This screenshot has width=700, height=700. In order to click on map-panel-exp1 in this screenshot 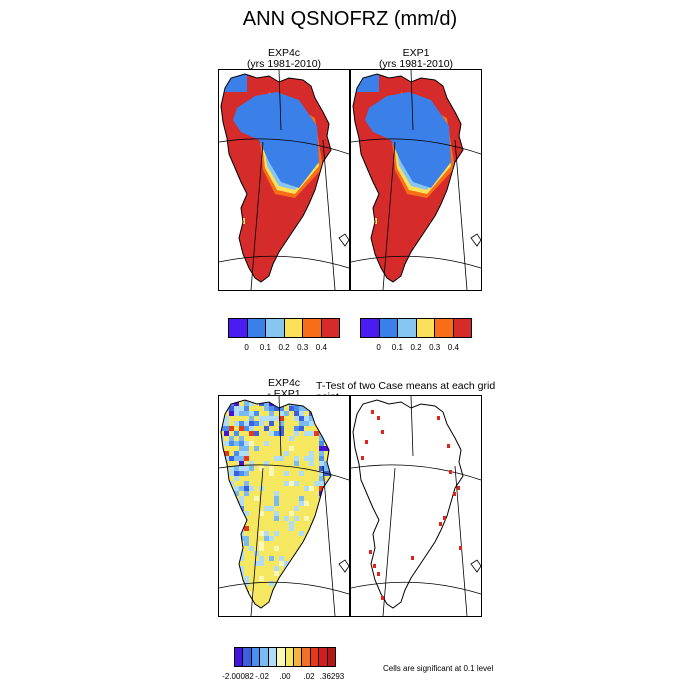, I will do `click(416, 180)`.